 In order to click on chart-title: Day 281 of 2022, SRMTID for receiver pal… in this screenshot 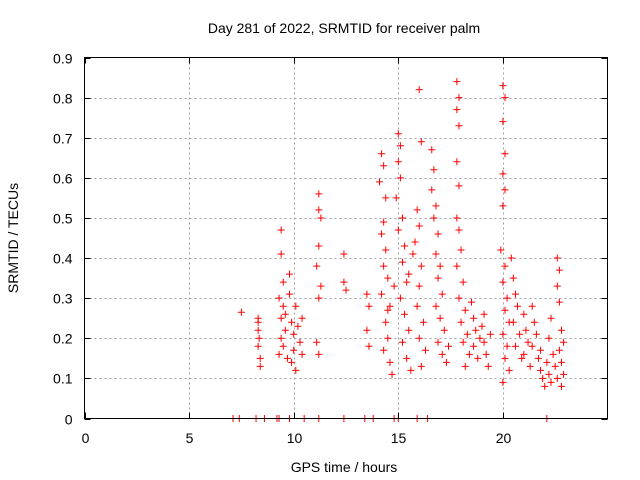, I will do `click(344, 28)`.